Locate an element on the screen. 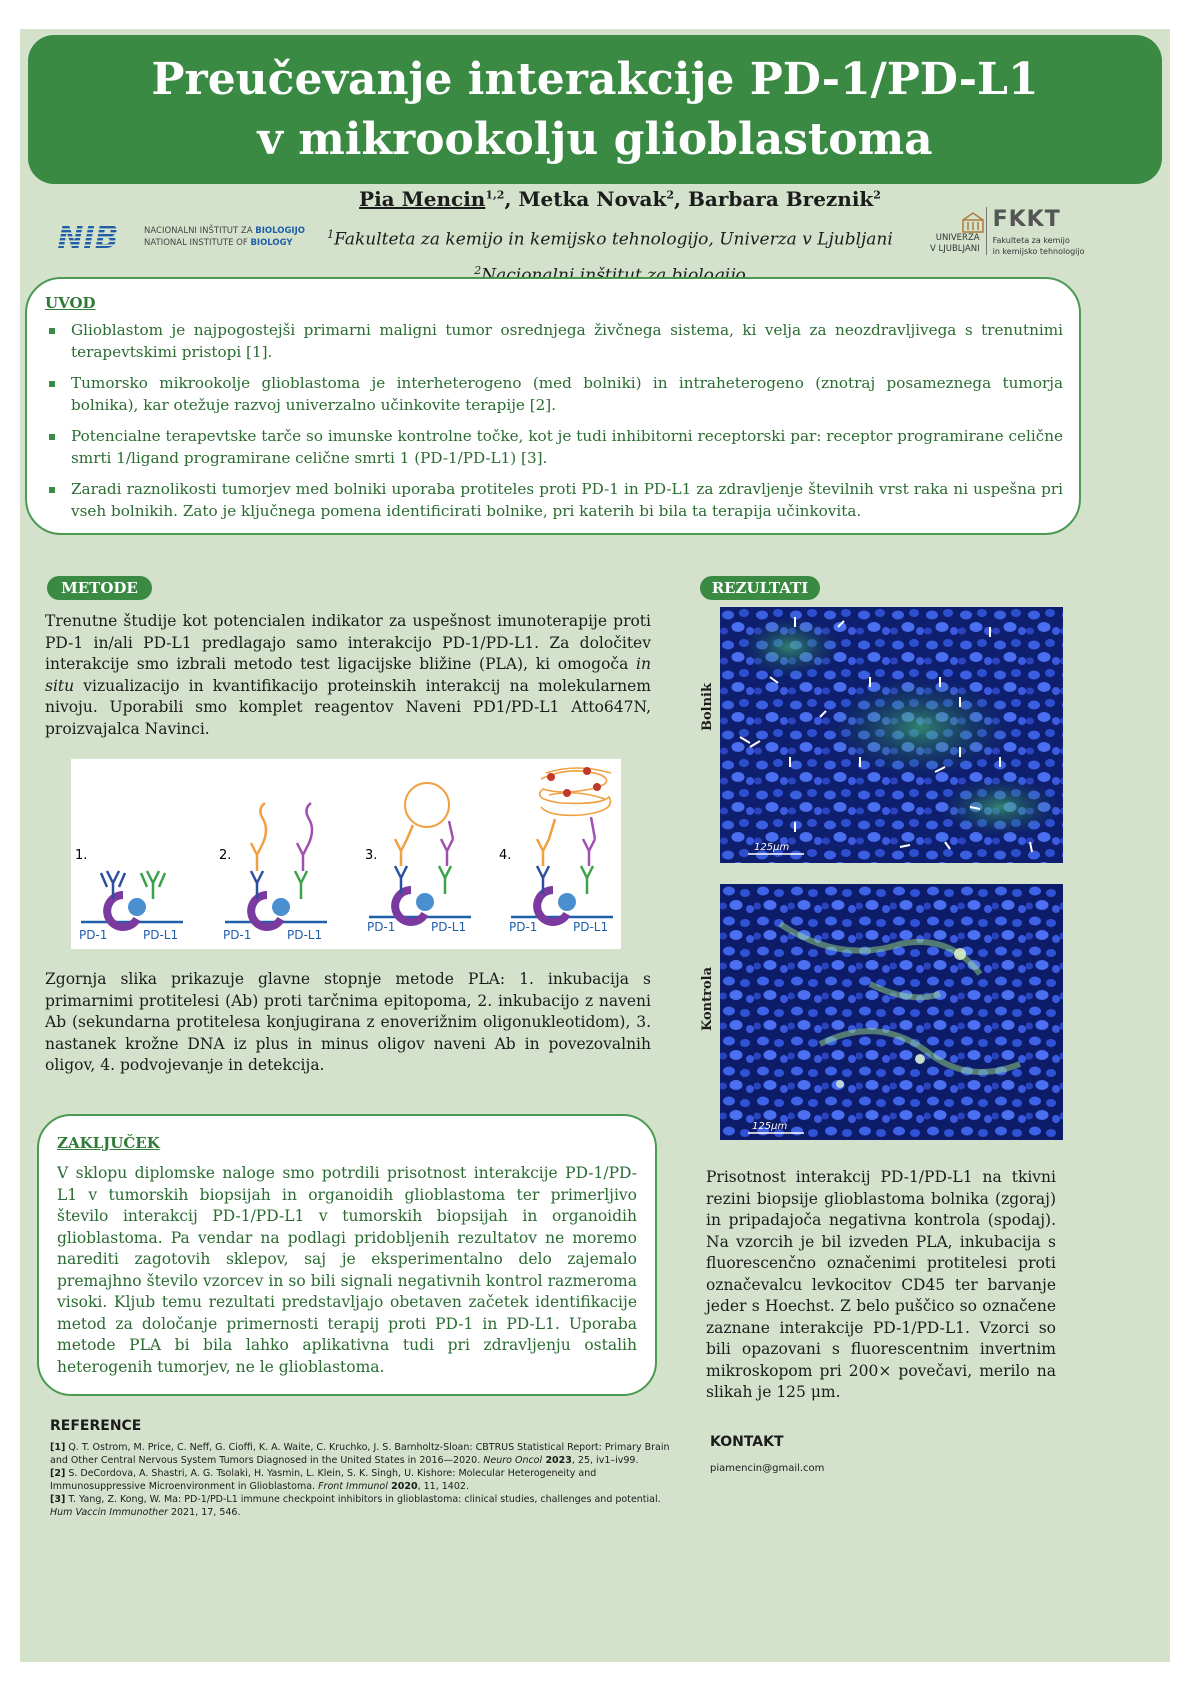 The image size is (1190, 1684). fkkt-line-2: in kemijsko tehnologijo is located at coordinates (1038, 251).